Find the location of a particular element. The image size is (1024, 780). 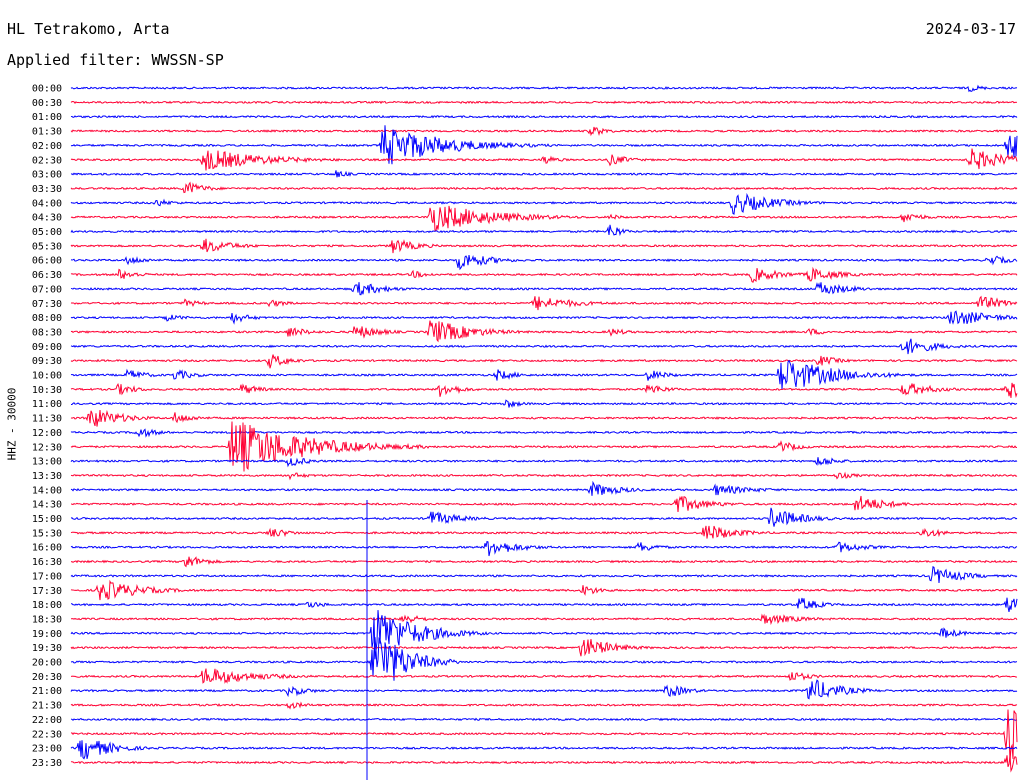

tick-label: 15:00 is located at coordinates (47, 519).